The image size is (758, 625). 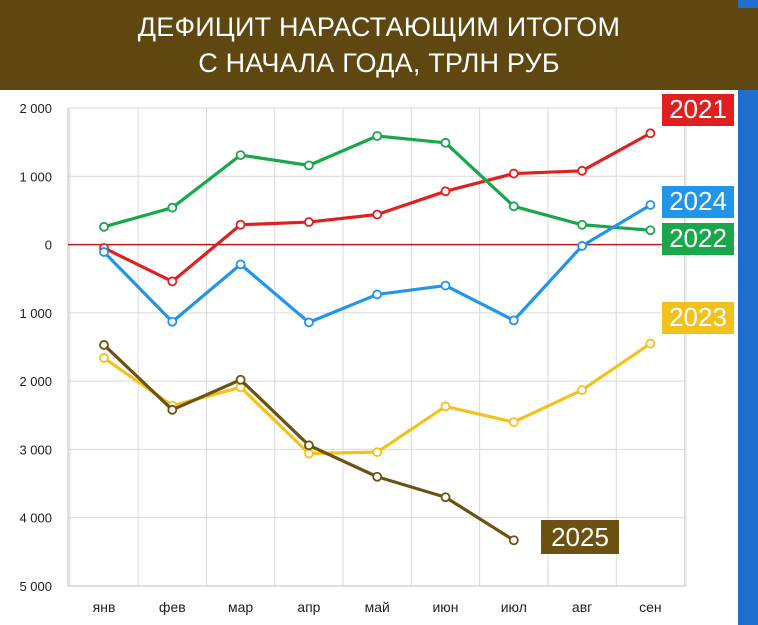 I want to click on x-tick-label: июл, so click(x=514, y=607).